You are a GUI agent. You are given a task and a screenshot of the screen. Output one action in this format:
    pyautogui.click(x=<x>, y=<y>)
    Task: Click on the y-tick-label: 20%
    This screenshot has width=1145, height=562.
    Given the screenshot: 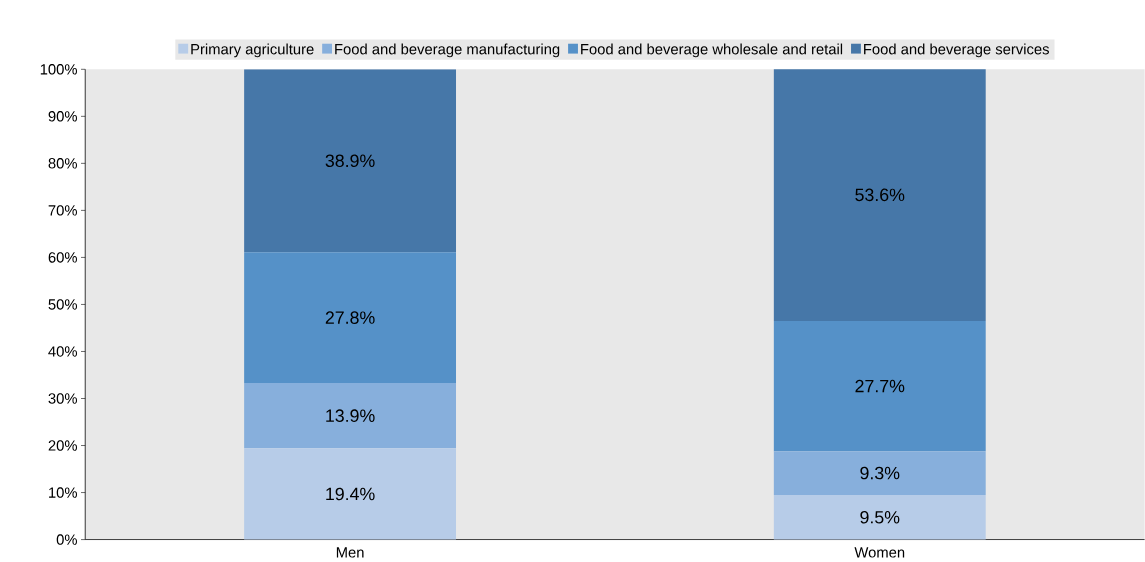 What is the action you would take?
    pyautogui.click(x=62, y=445)
    